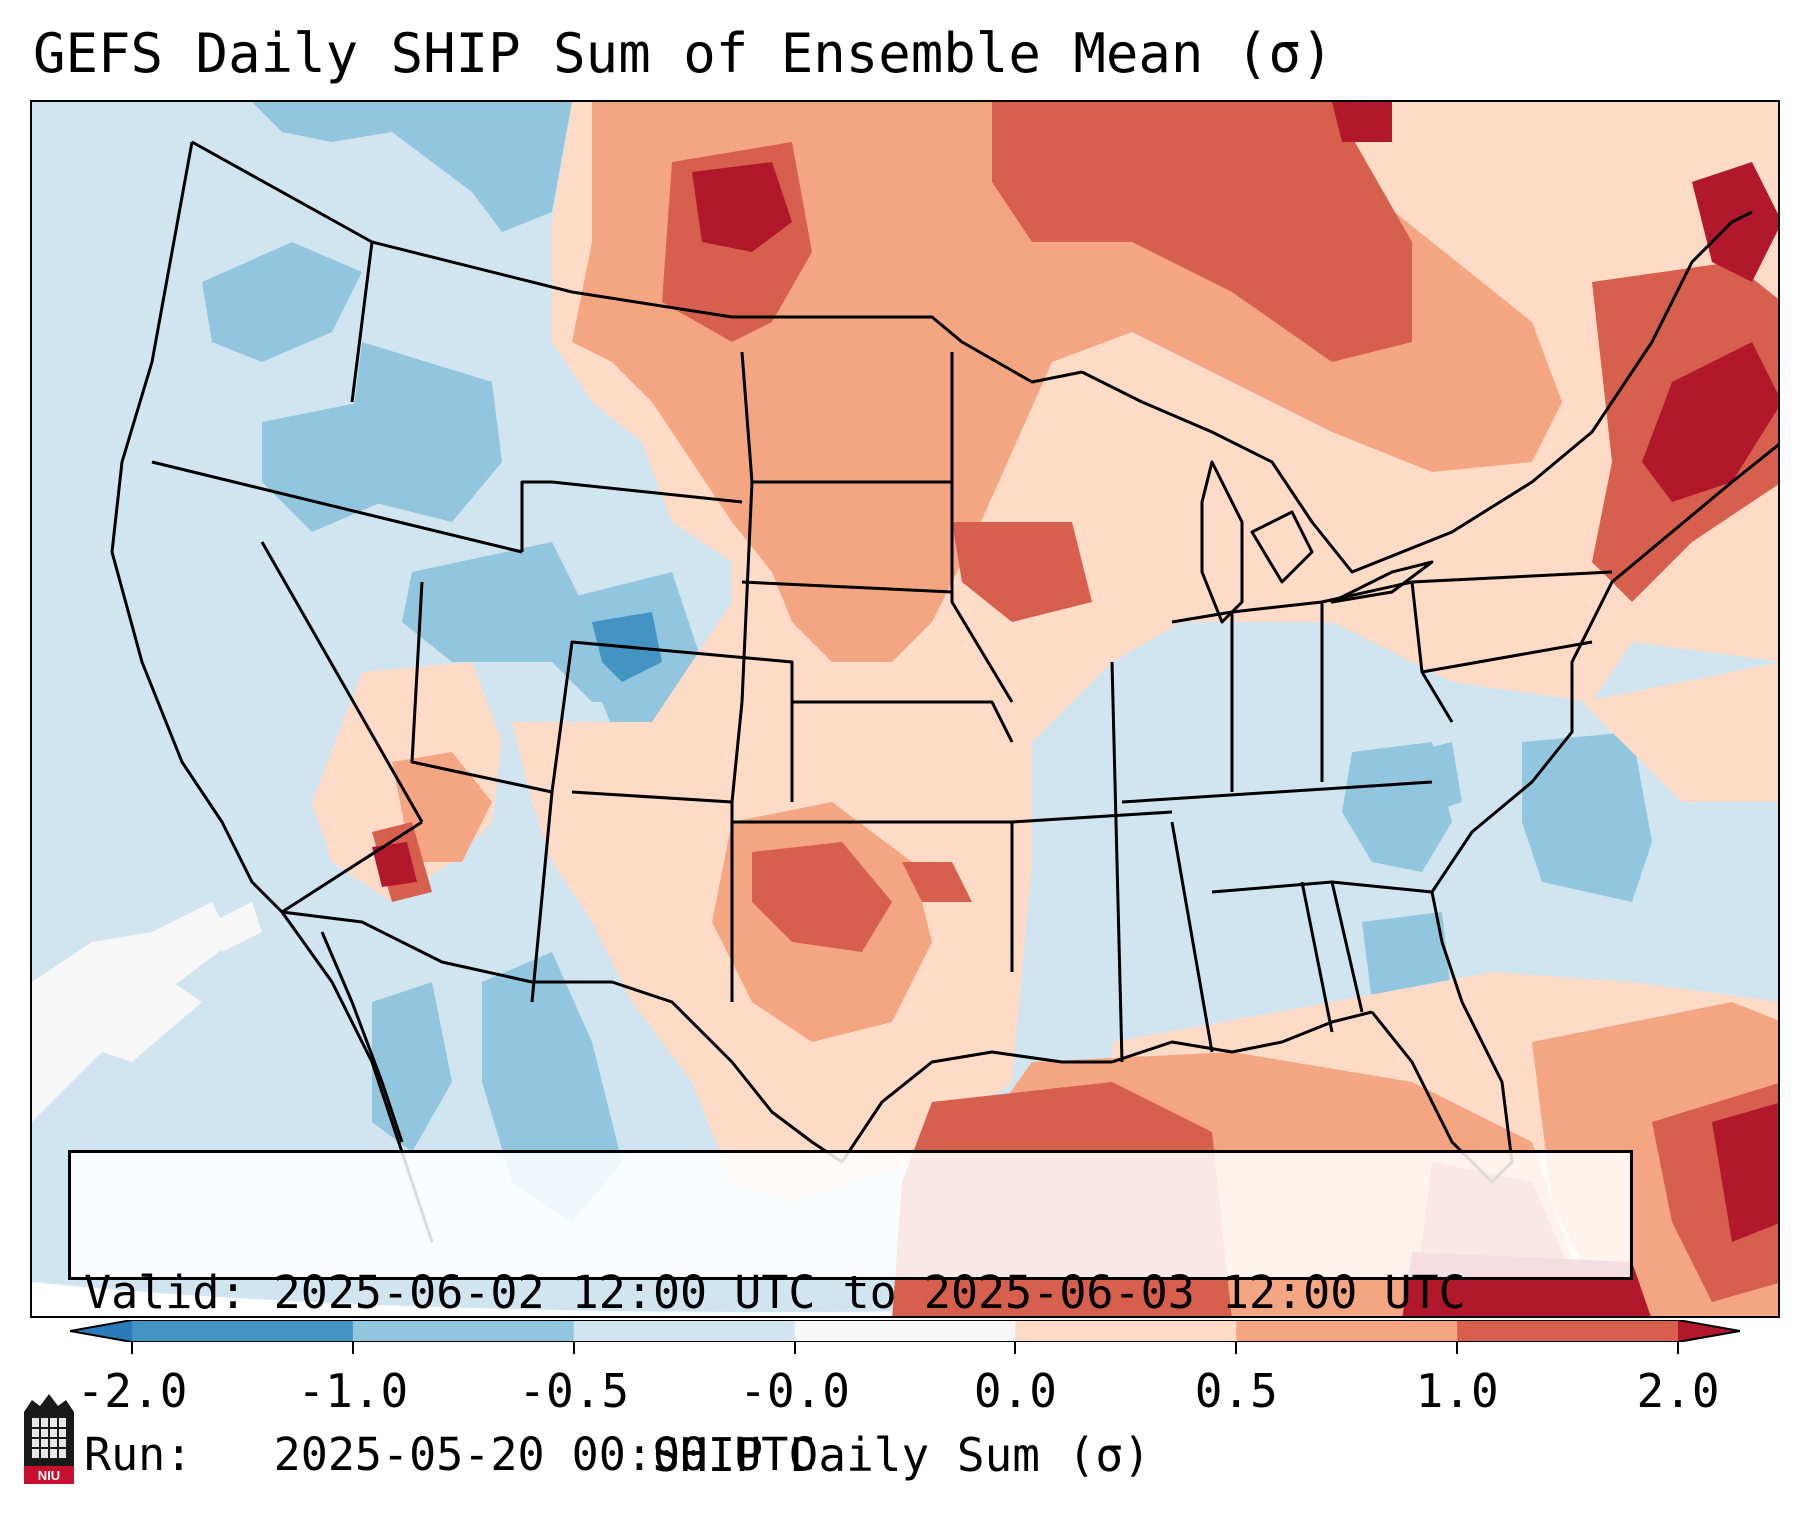 Image resolution: width=1803 pixels, height=1536 pixels. I want to click on colorbar-tick-label: 1.0, so click(1457, 1391).